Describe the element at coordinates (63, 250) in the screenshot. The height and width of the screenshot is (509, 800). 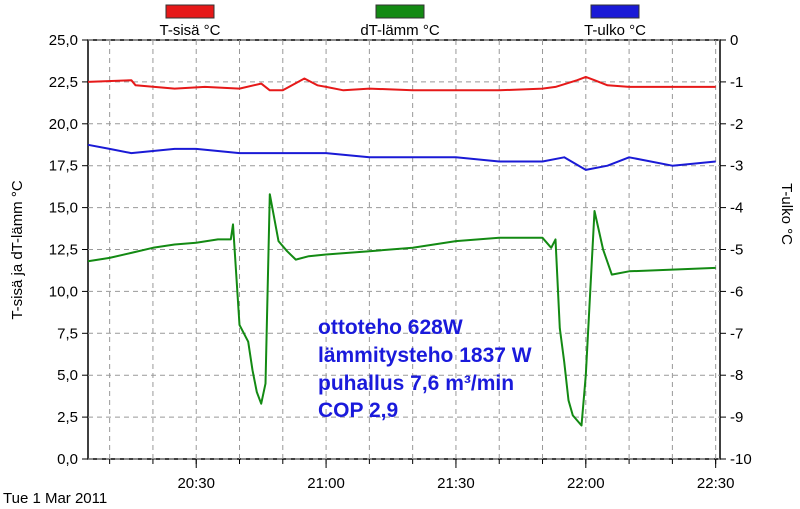
I see `left-tick-label: 12,5` at that location.